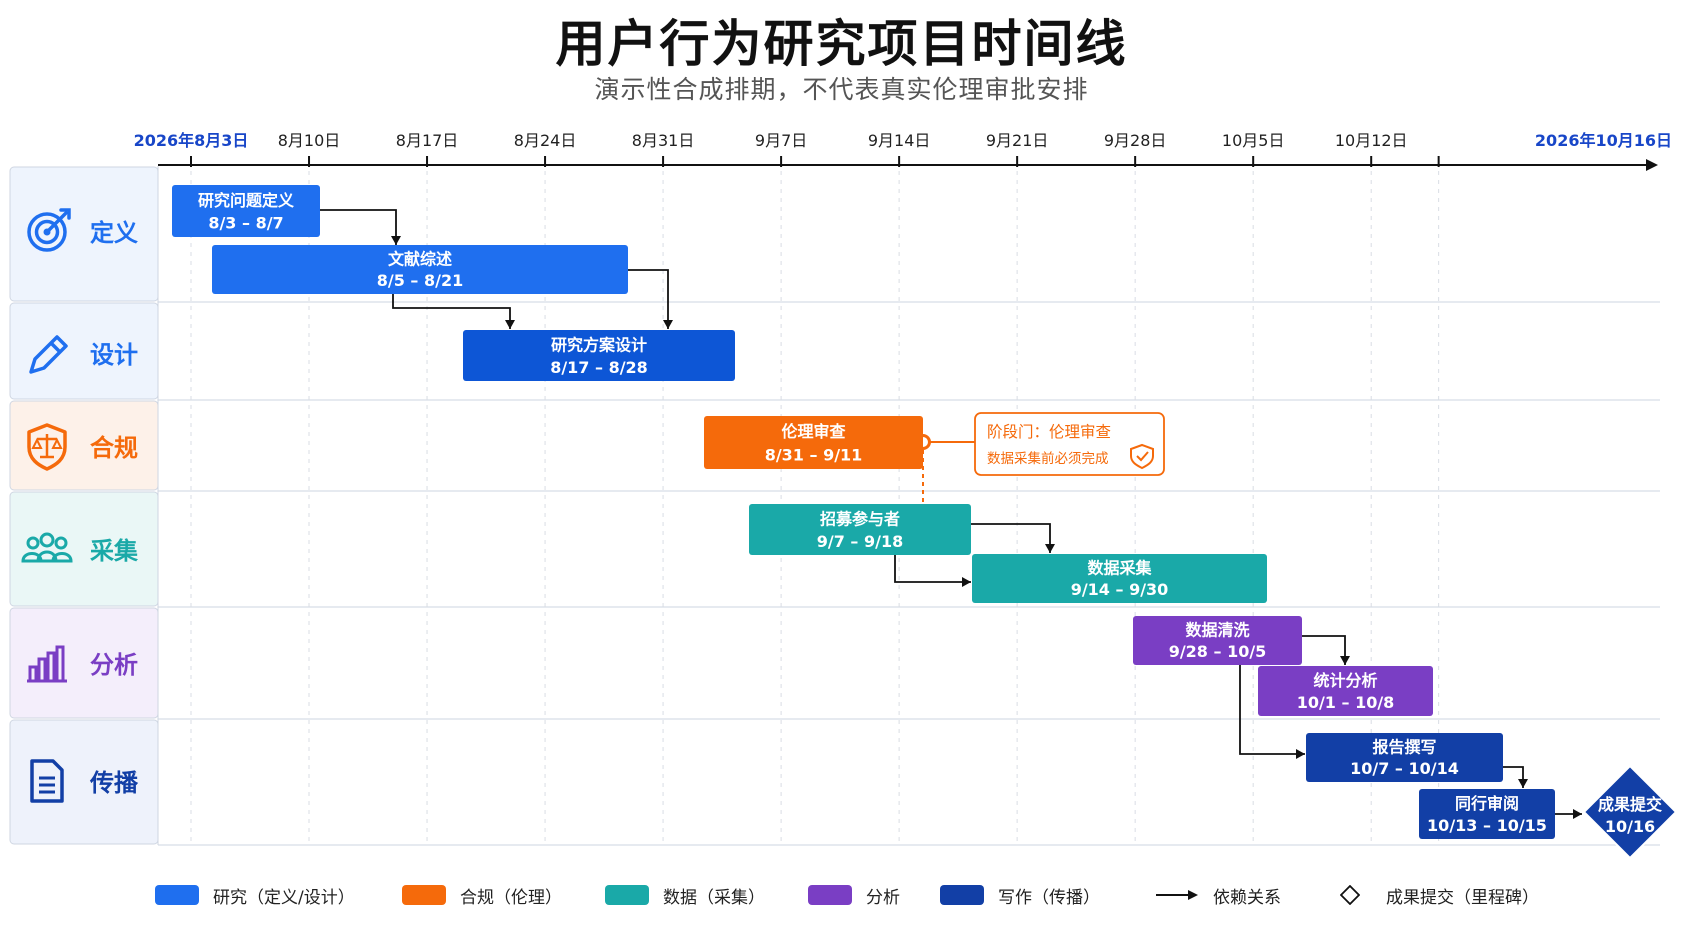 The width and height of the screenshot is (1683, 935). I want to click on phase-label-collect: 采集, so click(114, 551).